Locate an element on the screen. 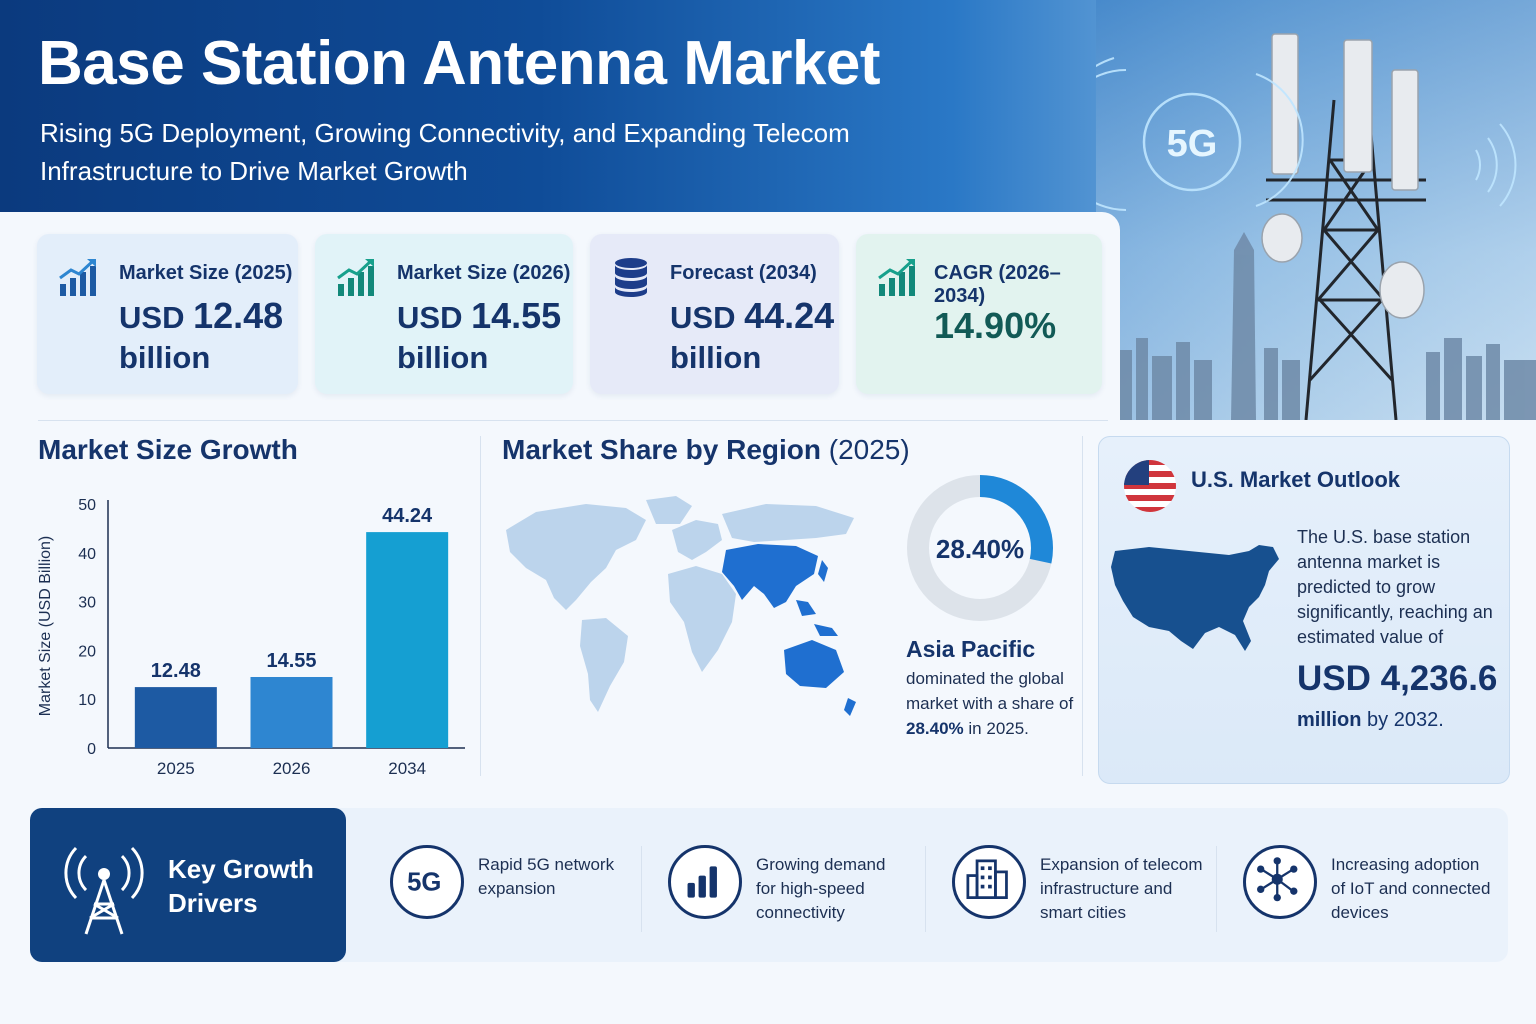 The image size is (1536, 1024). page-title: Base Station Antenna Market is located at coordinates (459, 63).